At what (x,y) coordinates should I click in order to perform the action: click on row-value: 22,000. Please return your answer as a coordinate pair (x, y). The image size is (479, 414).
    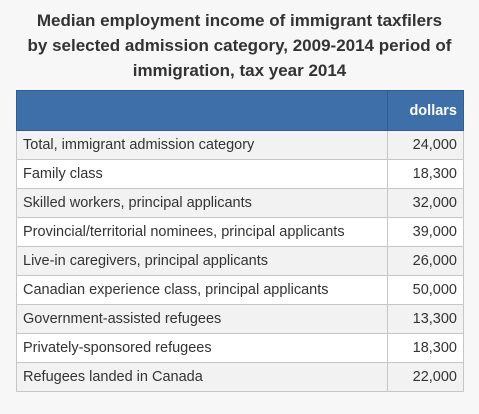
    Looking at the image, I should click on (425, 377).